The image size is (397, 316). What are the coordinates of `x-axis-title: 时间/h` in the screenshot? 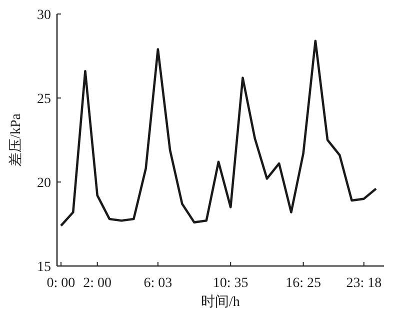 It's located at (220, 302).